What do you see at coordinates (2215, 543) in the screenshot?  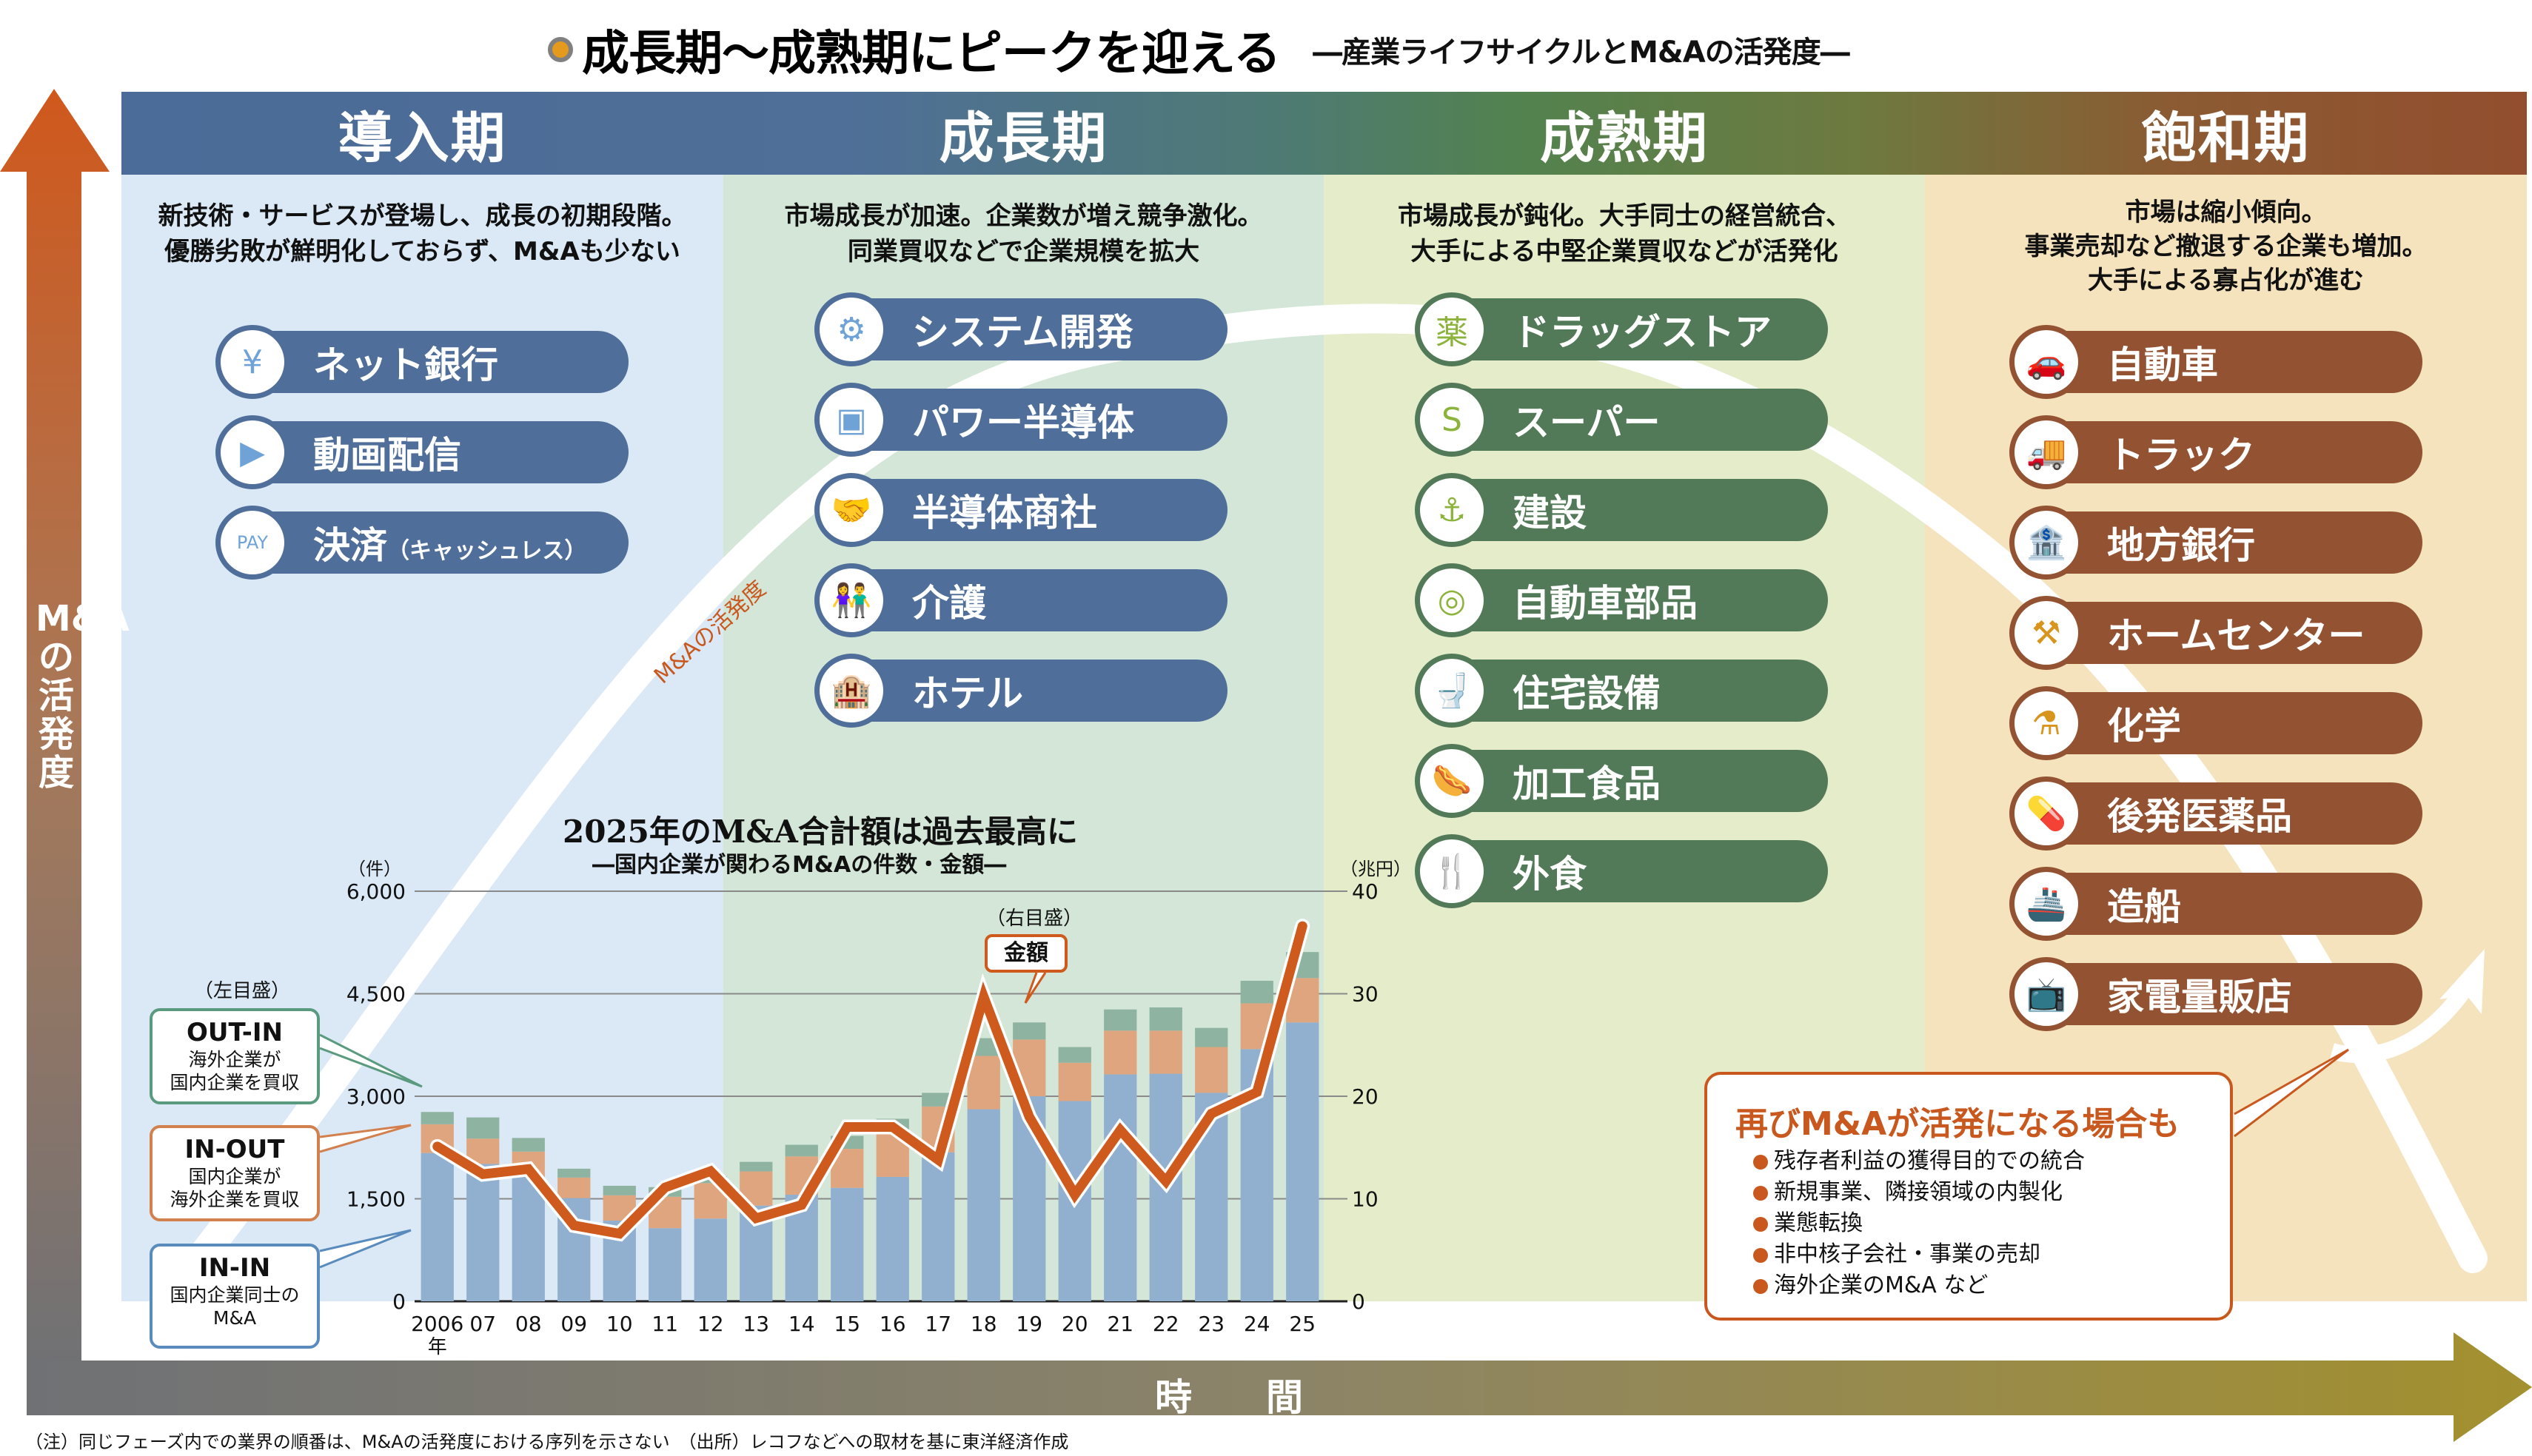 I see `industry-pill: 🏦 地方銀行` at bounding box center [2215, 543].